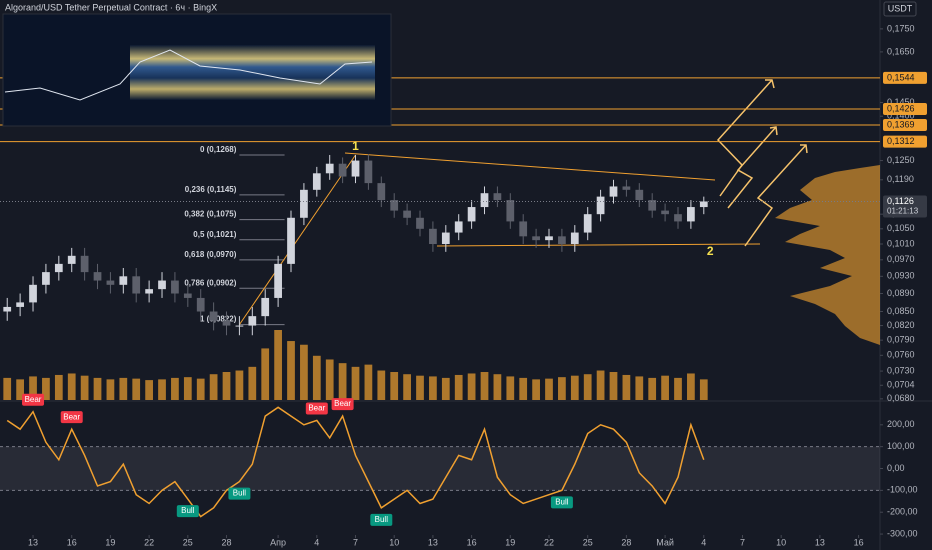  I want to click on level-box, so click(905, 77).